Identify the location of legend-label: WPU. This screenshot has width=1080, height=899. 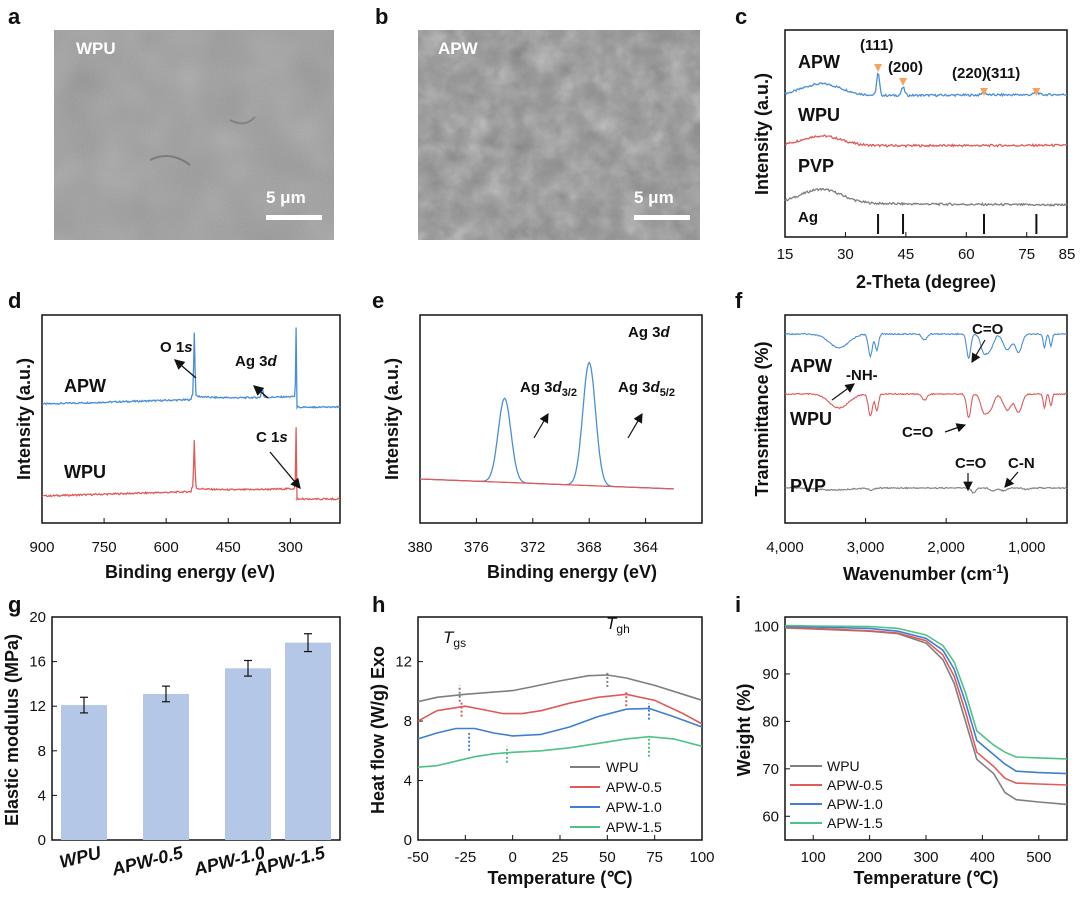
(843, 766).